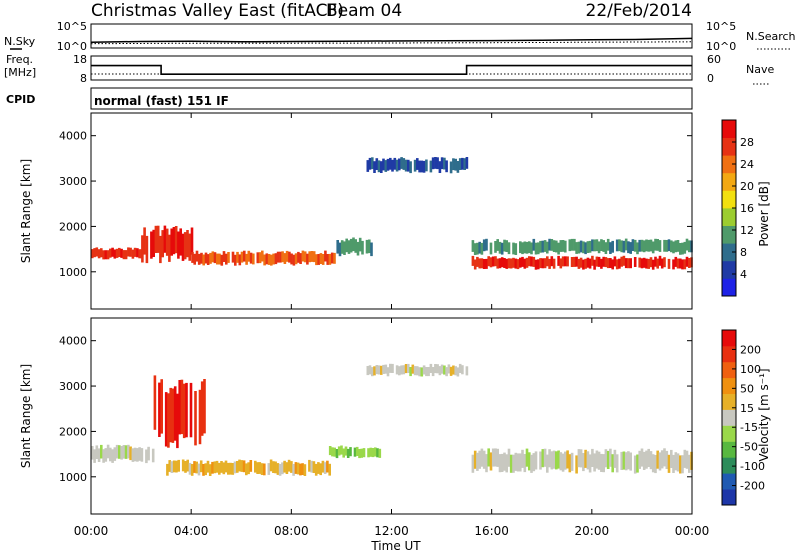  I want to click on colorbar-tick-label: 28, so click(747, 142).